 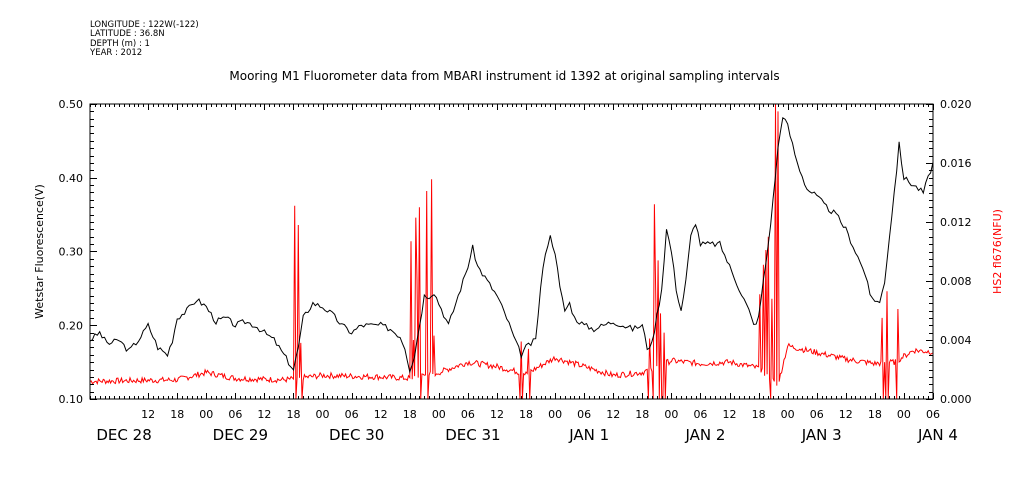 I want to click on right-y-ticks, so click(x=929, y=252).